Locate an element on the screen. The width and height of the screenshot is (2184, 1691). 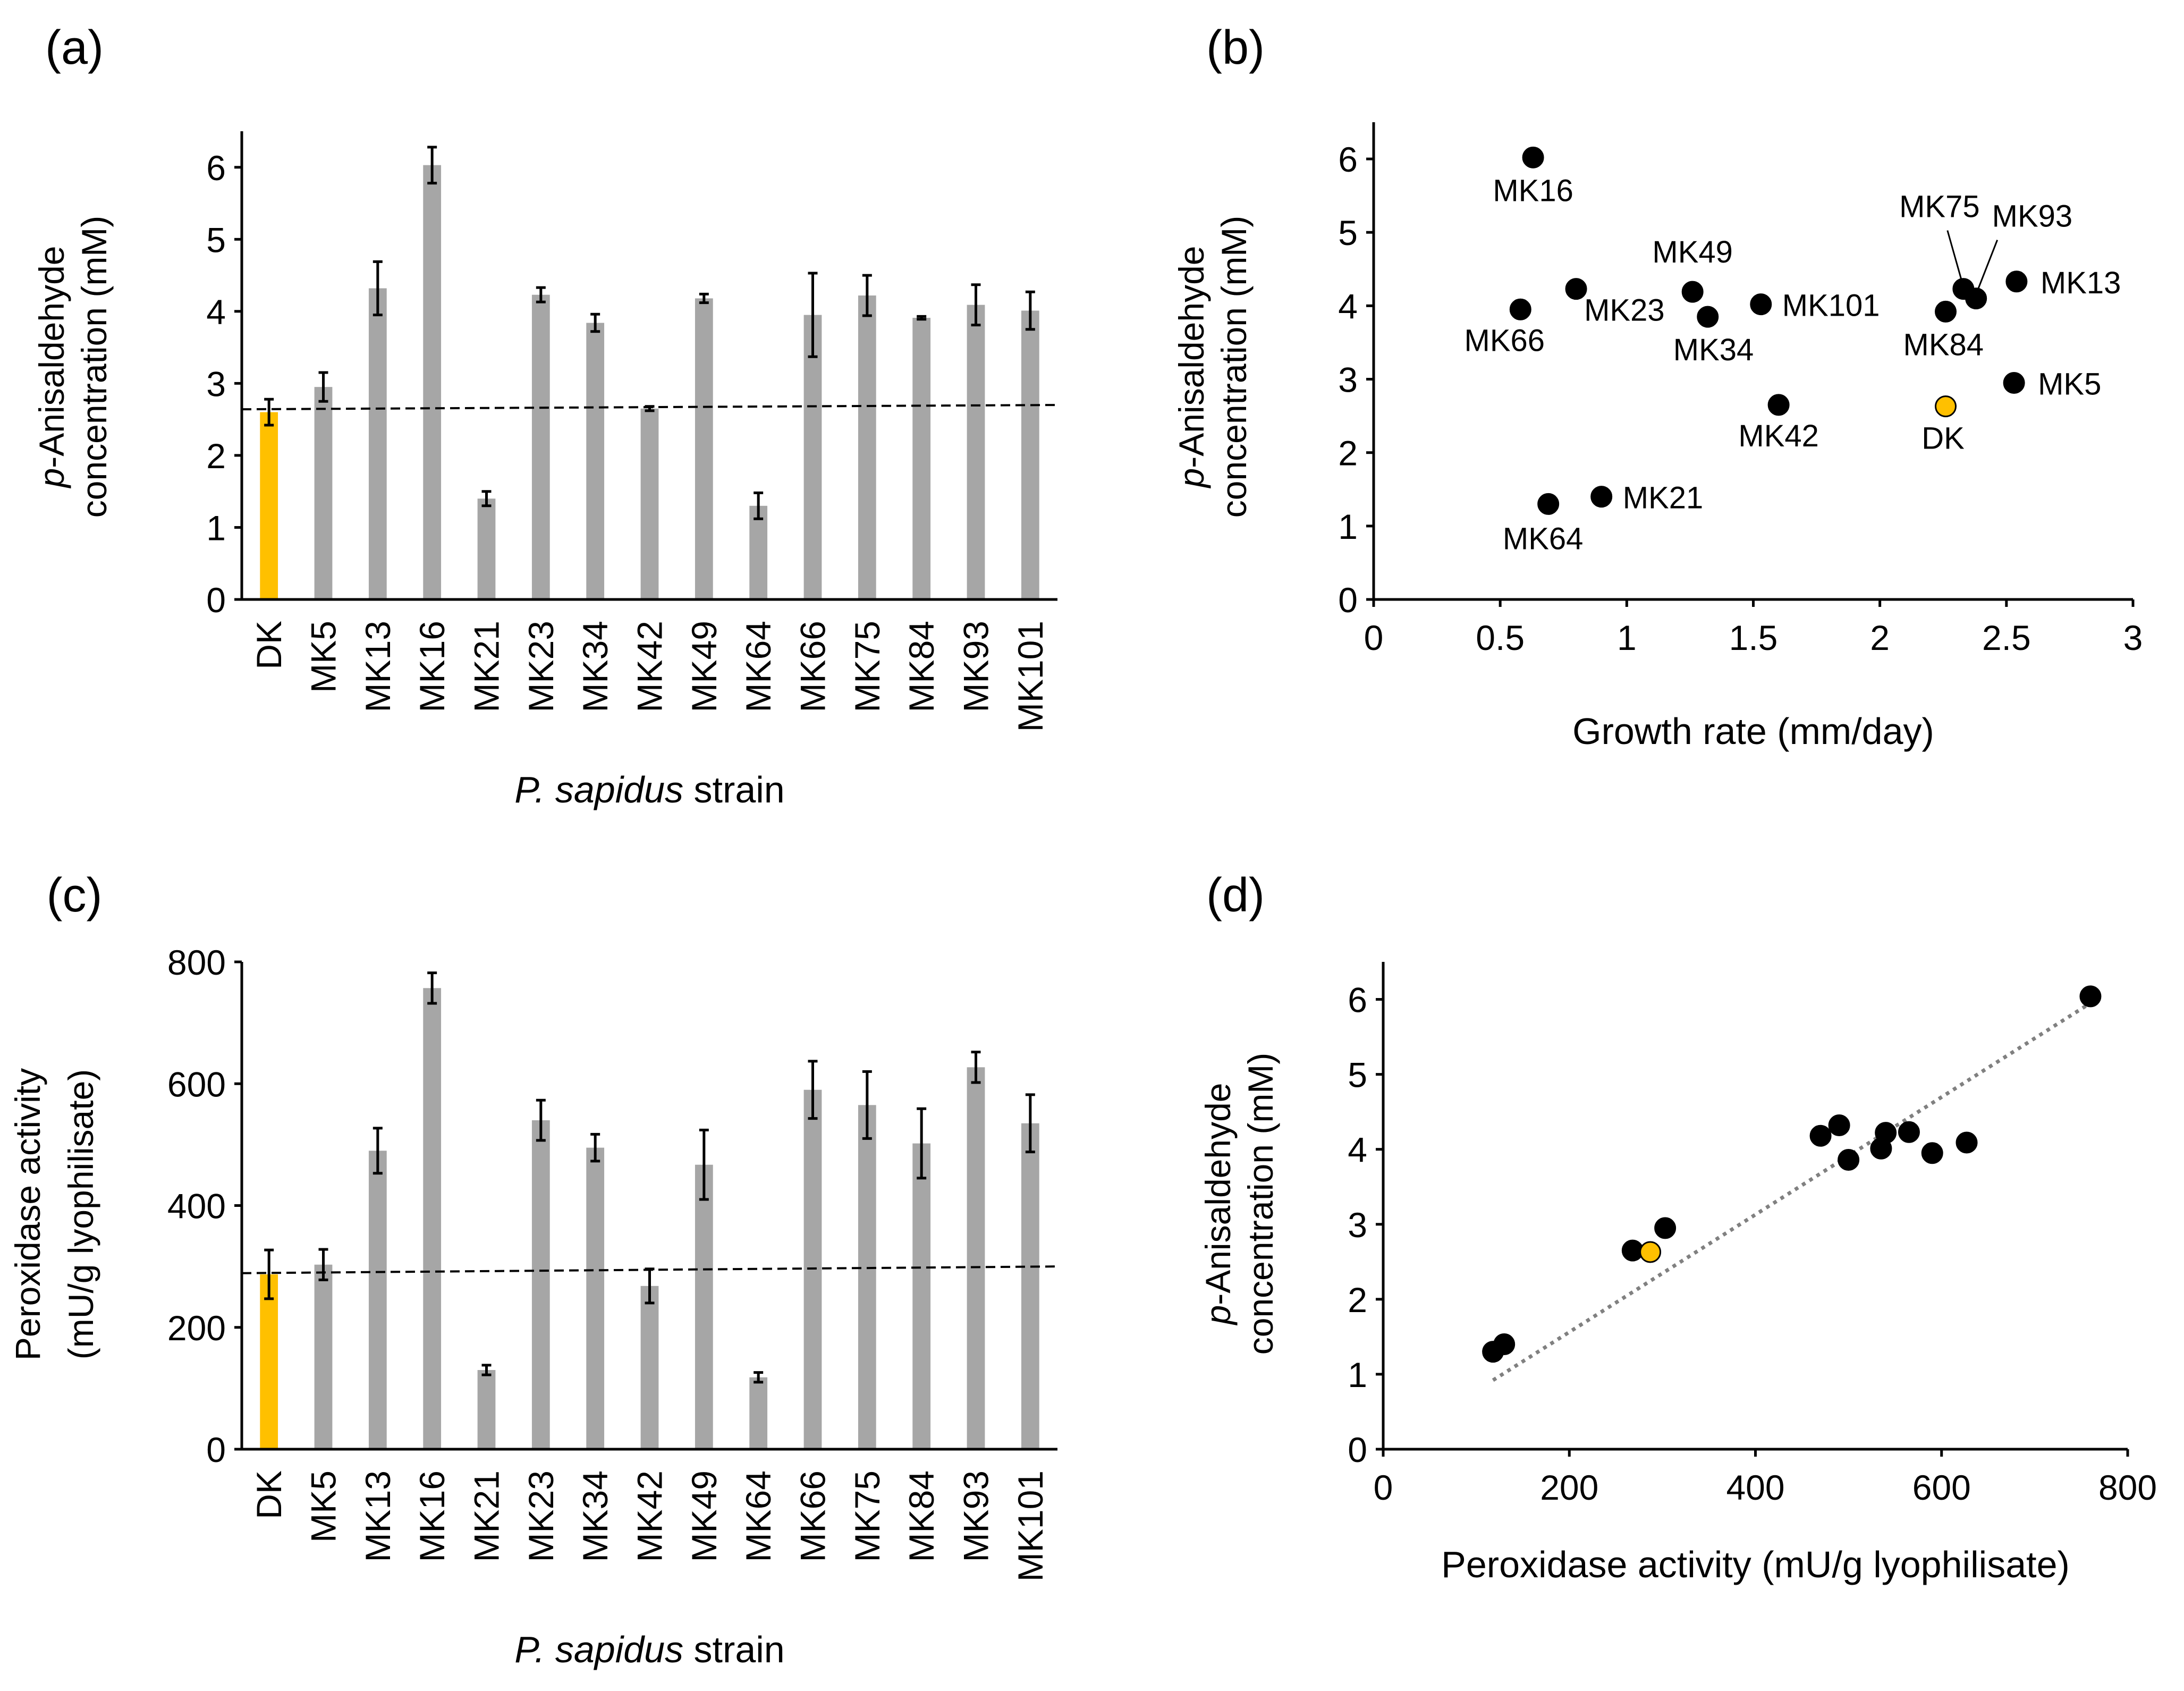
point-label: MK34 is located at coordinates (1713, 350).